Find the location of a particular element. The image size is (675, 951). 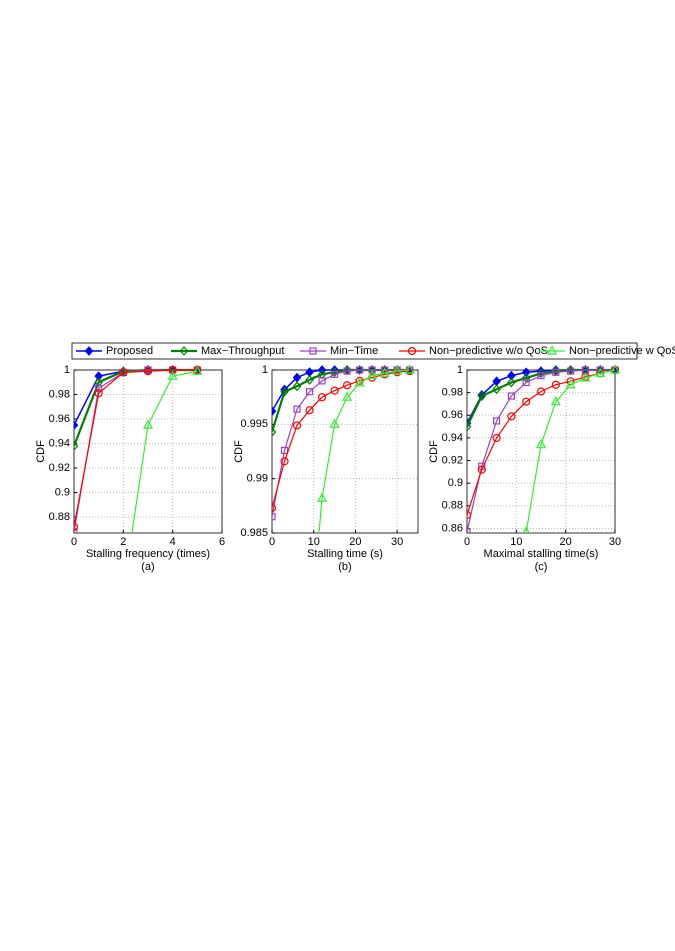

x-tick-label: 30 is located at coordinates (397, 542).